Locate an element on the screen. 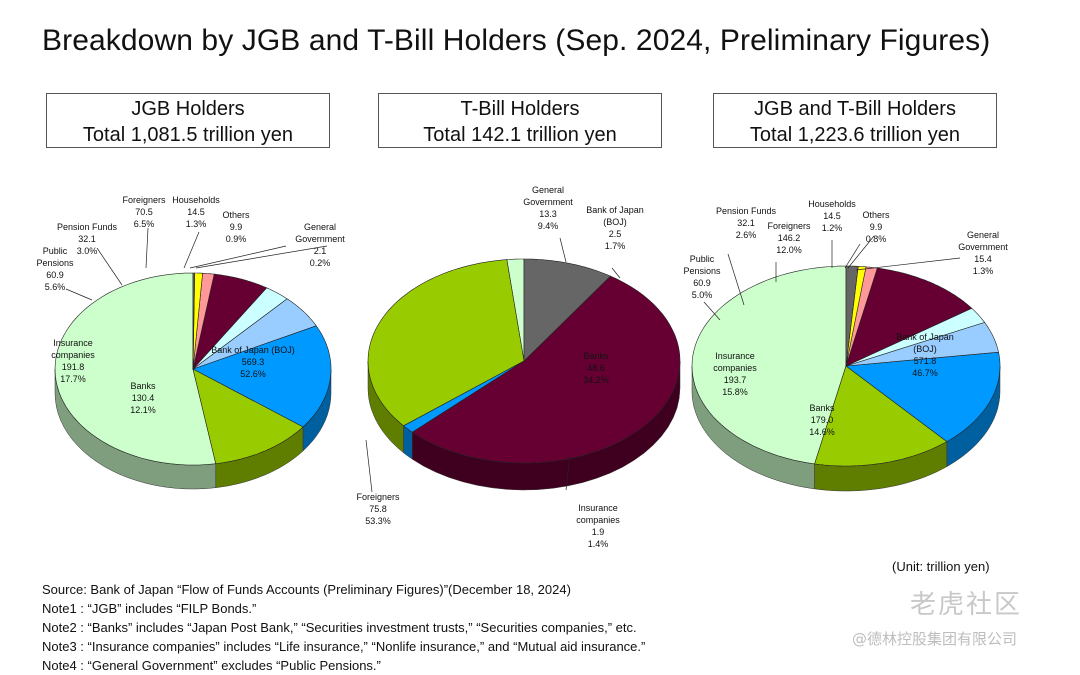 The height and width of the screenshot is (675, 1080). slice-label-foreigners: Foreigners 146.2 12.0% is located at coordinates (789, 238).